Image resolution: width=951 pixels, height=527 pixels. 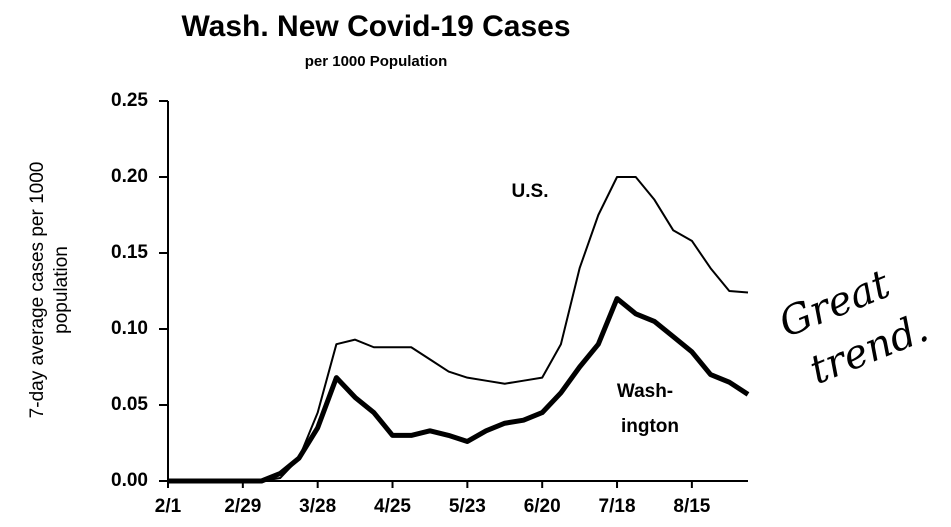 I want to click on y-tick-label: 0.25, so click(x=129, y=100).